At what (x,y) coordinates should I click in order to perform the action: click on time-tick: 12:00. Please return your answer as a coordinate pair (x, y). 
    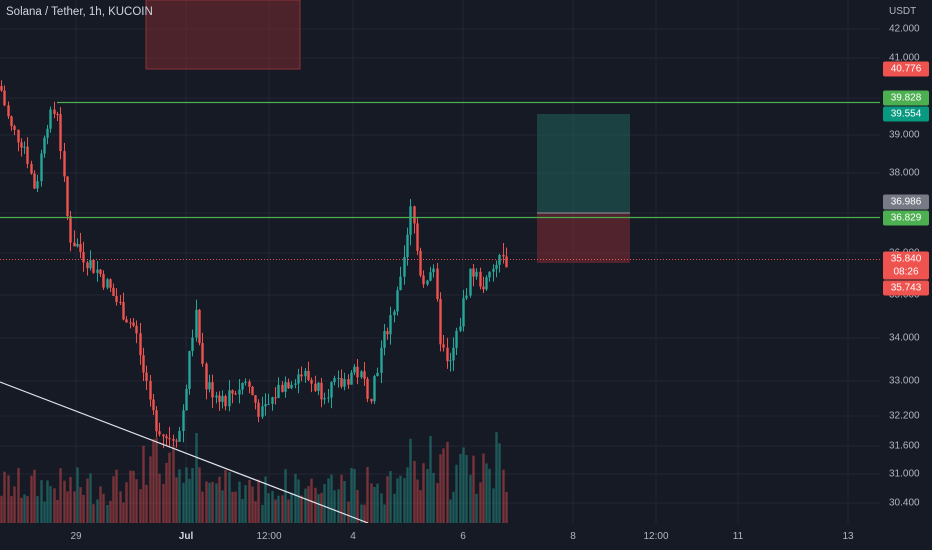
    Looking at the image, I should click on (656, 536).